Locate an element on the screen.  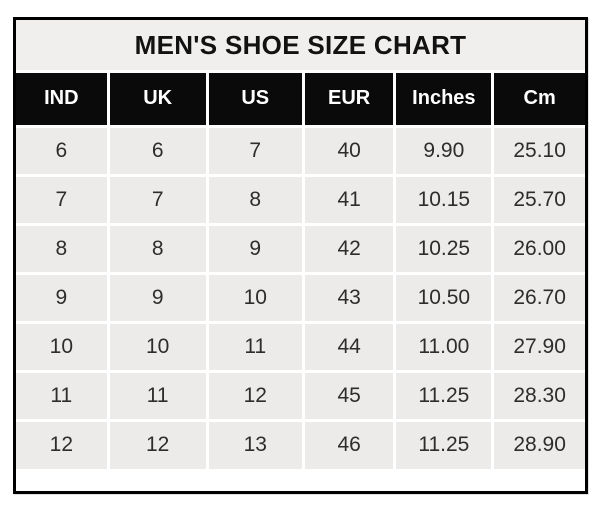
table-row: 9 9 10 43 10.50 26.70 is located at coordinates (300, 298).